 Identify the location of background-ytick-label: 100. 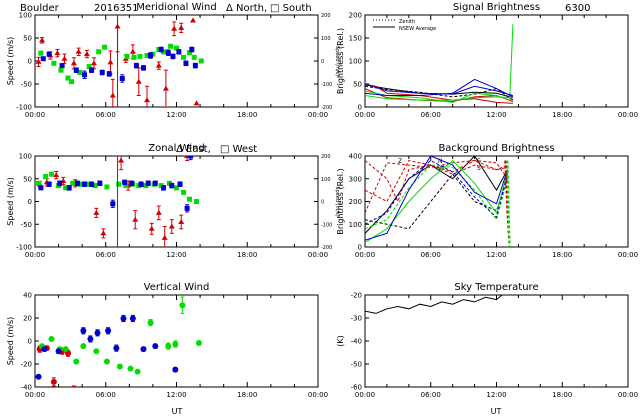
(355, 225).